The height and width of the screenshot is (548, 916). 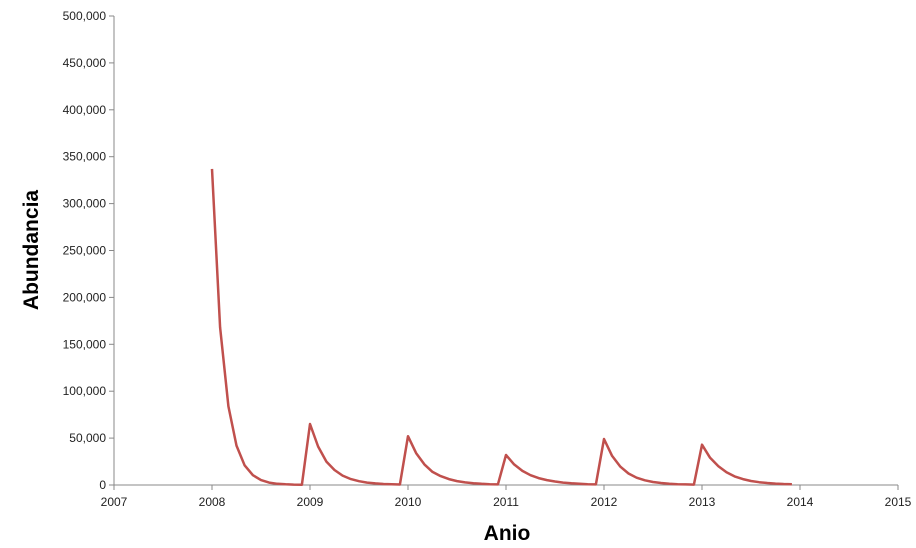 What do you see at coordinates (85, 251) in the screenshot?
I see `y-tick-label: 250,000` at bounding box center [85, 251].